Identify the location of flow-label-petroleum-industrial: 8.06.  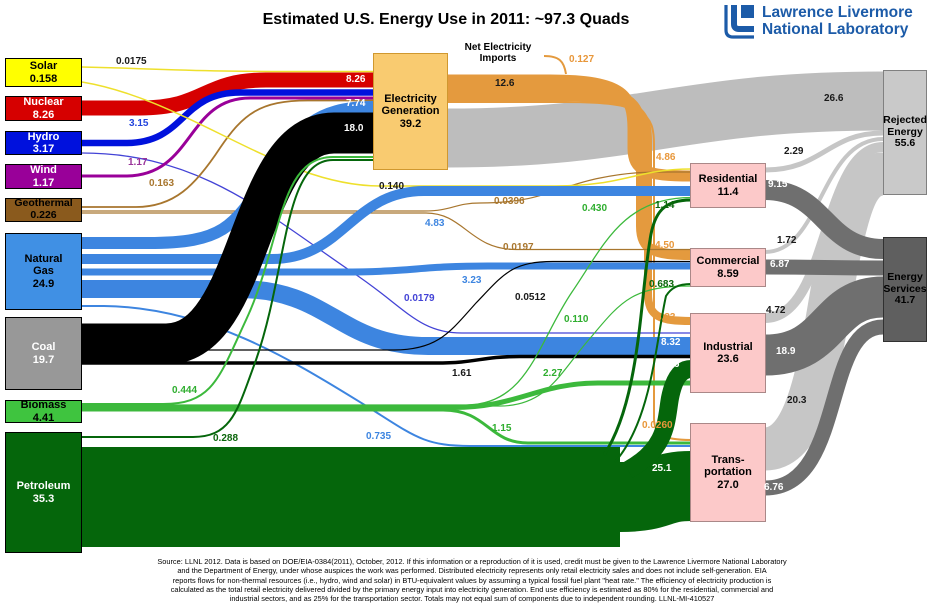
(670, 364).